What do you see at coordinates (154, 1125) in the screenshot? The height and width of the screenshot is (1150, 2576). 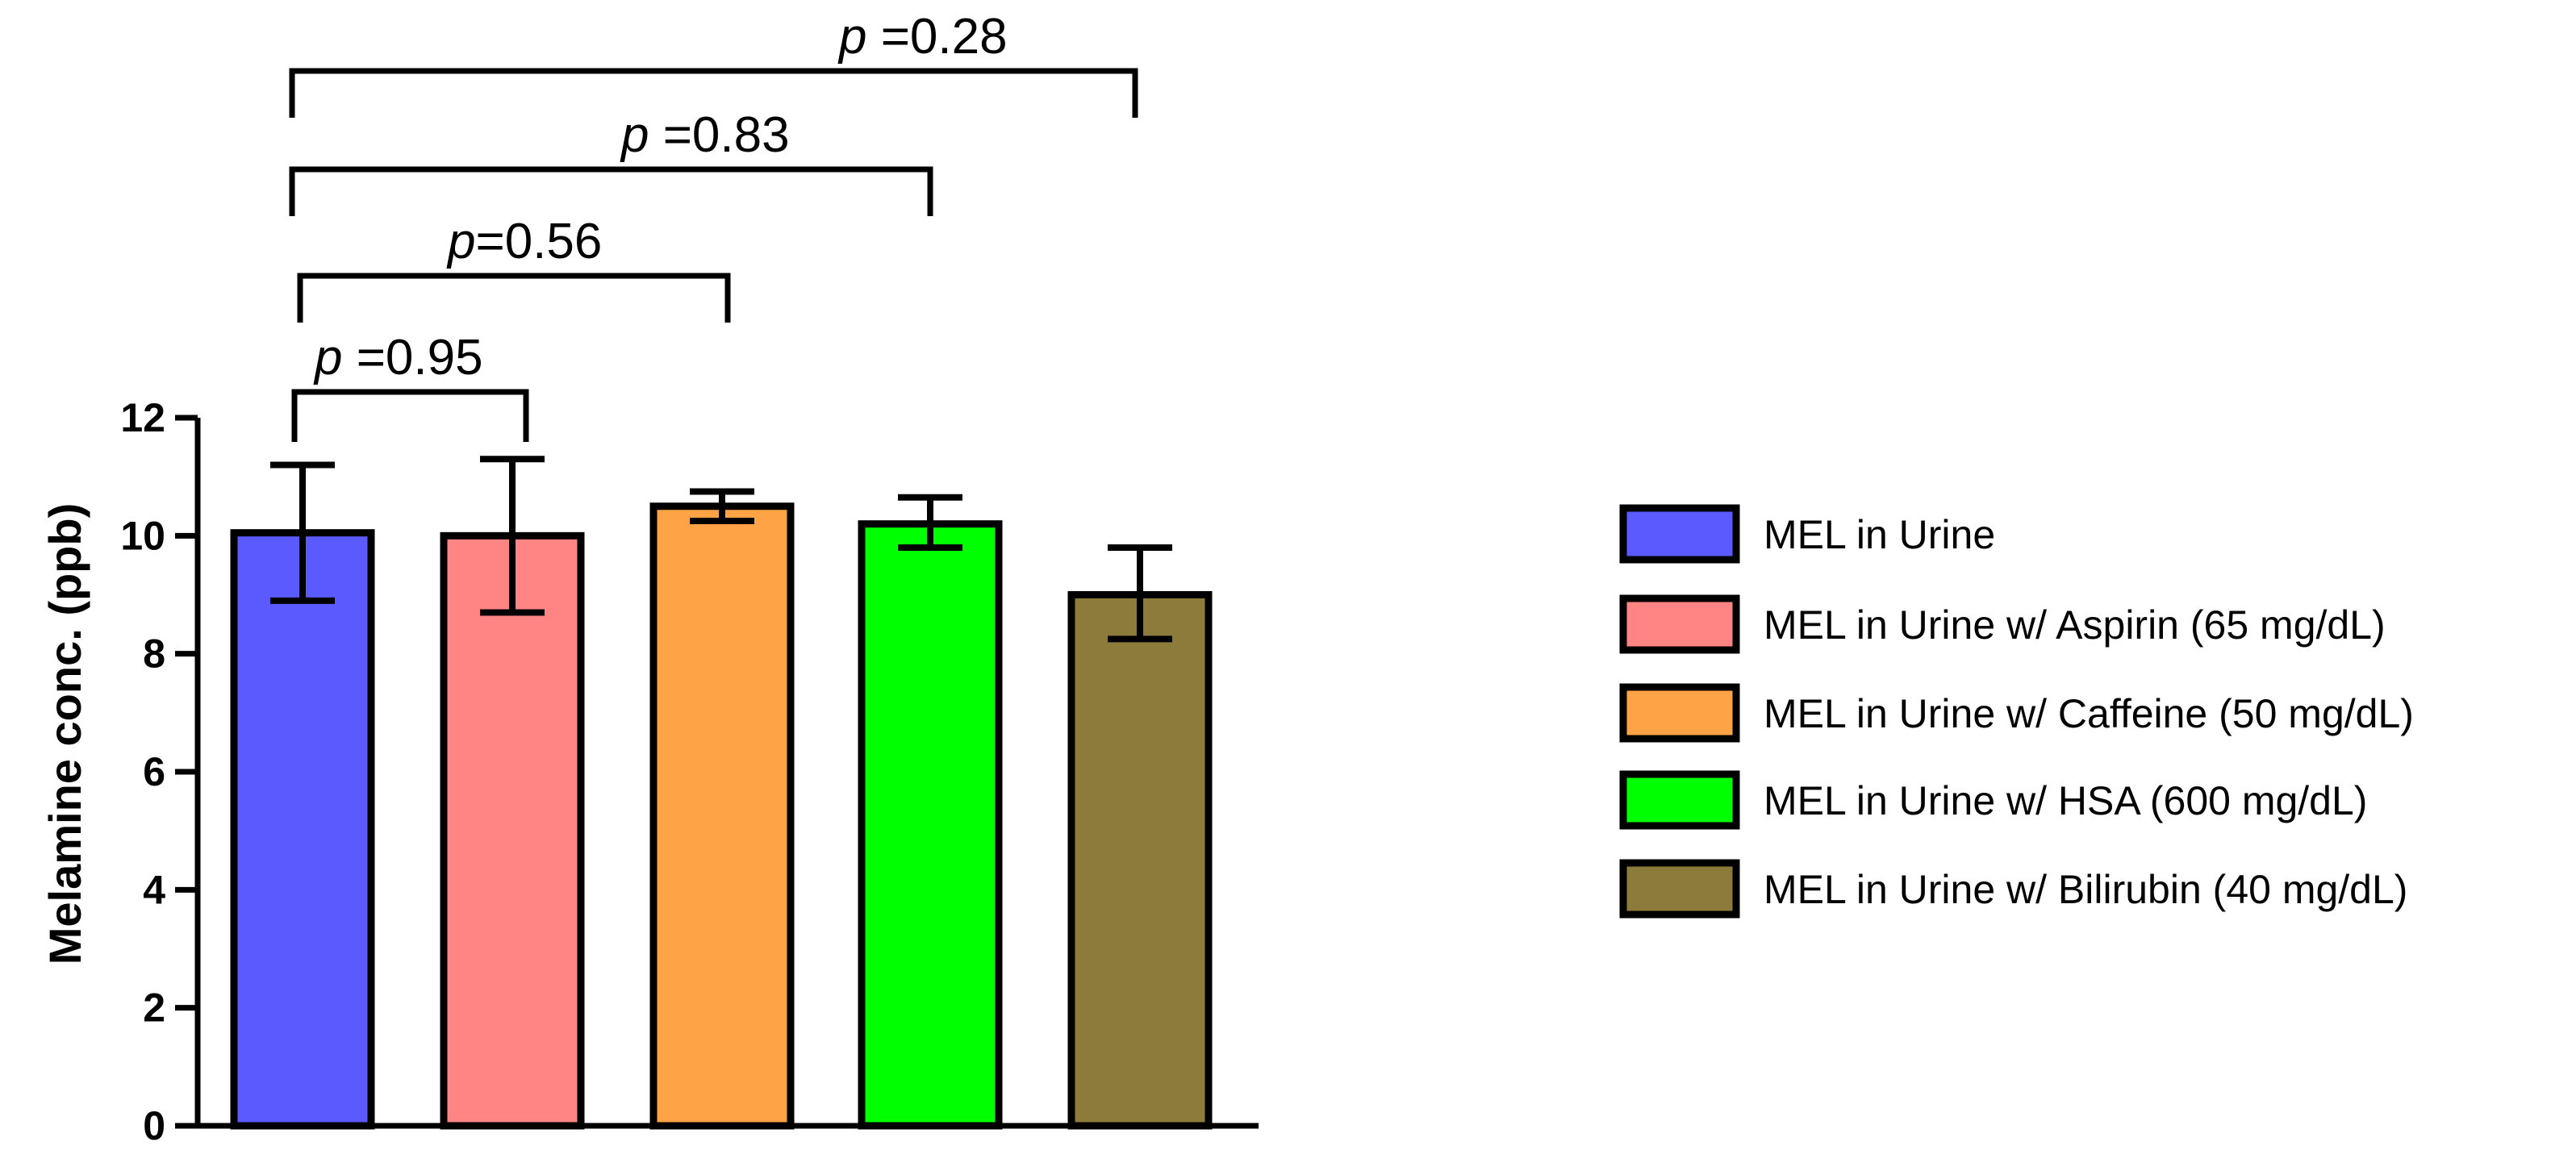 I see `y-tick-label: 0` at bounding box center [154, 1125].